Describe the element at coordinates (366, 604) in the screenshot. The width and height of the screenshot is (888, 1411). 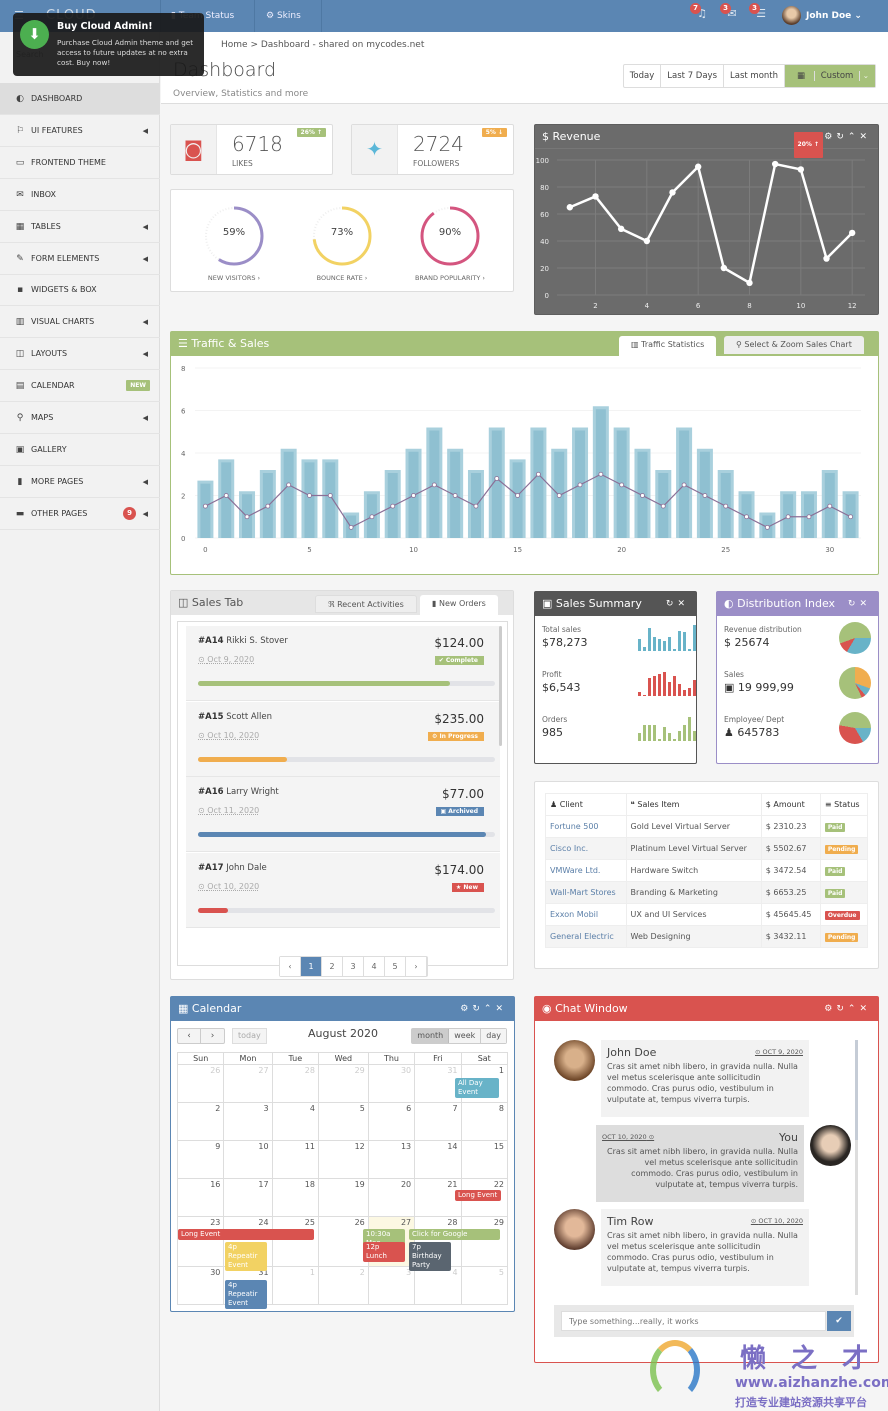
I see `tab-recent-activities: ℜ Recent Activities` at that location.